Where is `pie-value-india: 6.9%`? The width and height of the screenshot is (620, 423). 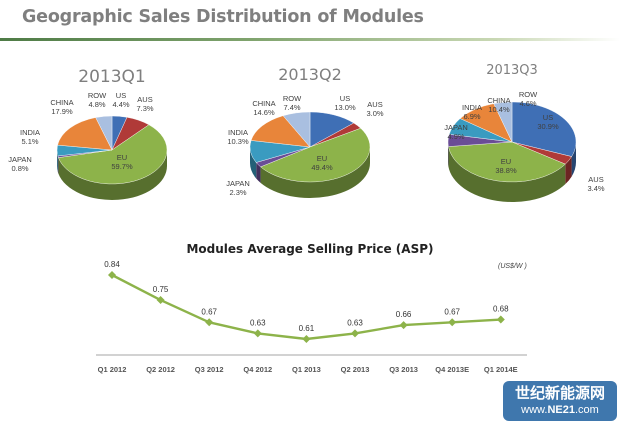 pie-value-india: 6.9% is located at coordinates (471, 116).